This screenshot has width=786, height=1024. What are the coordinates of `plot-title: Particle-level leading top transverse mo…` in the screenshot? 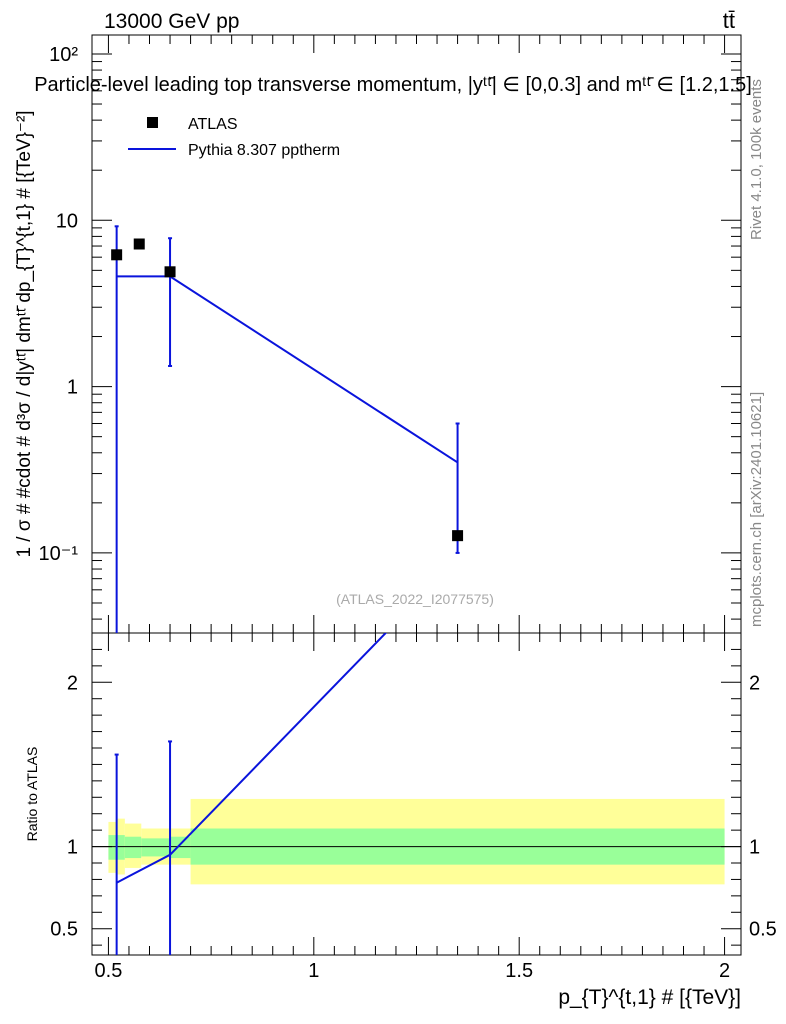 It's located at (393, 85).